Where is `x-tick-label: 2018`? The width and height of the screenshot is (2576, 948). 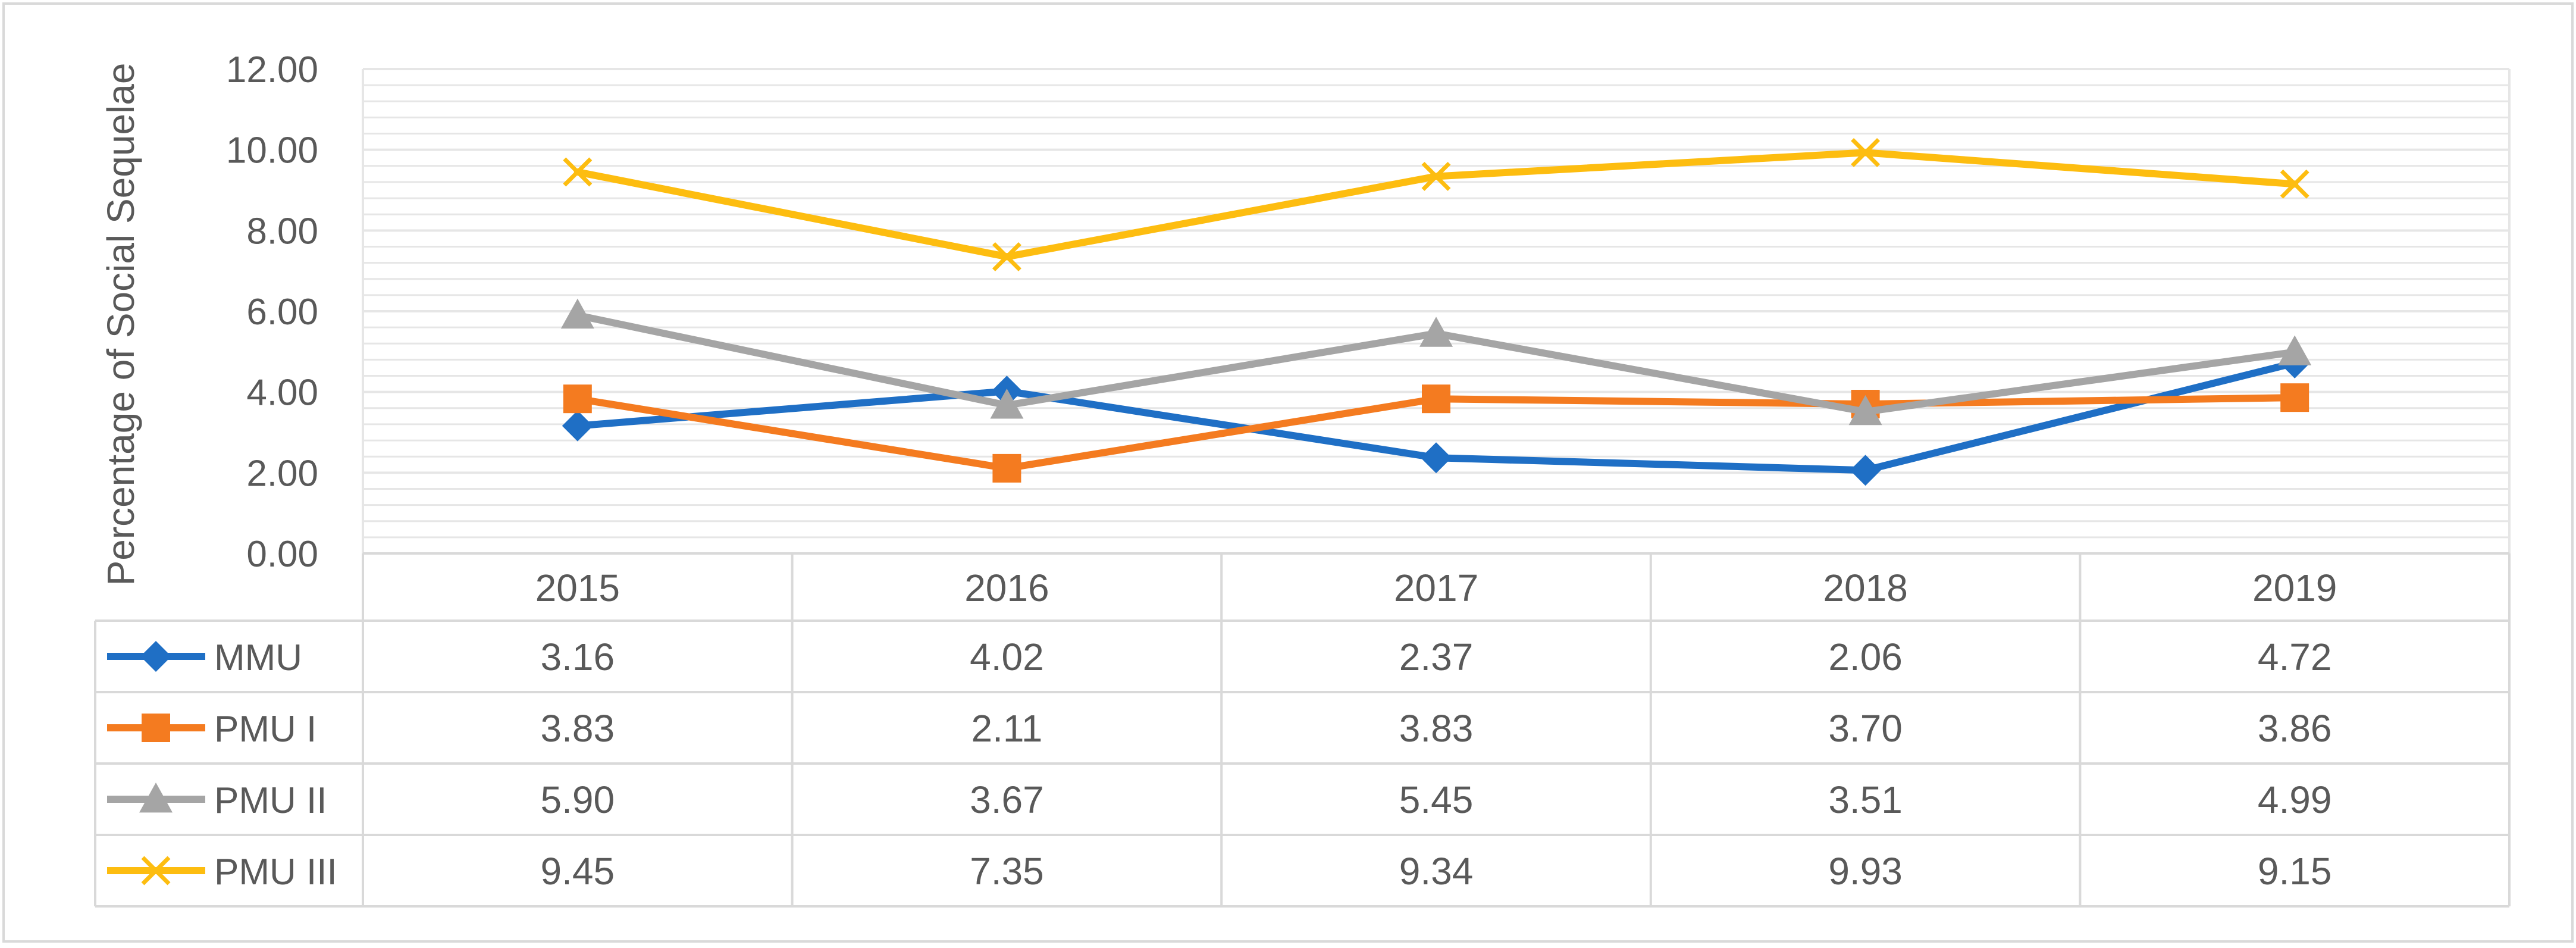 x-tick-label: 2018 is located at coordinates (1865, 588).